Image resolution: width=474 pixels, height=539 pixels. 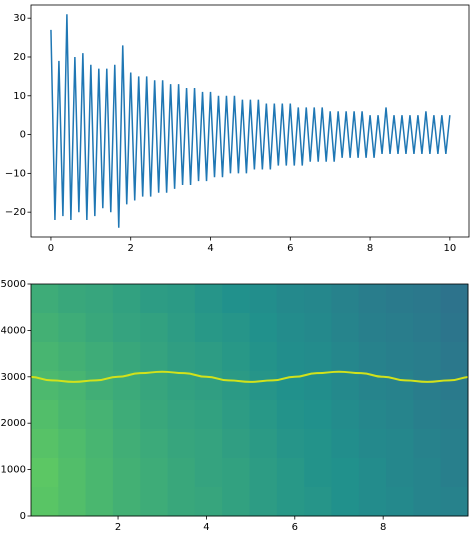 I want to click on x-tick-label: 4, so click(x=210, y=248).